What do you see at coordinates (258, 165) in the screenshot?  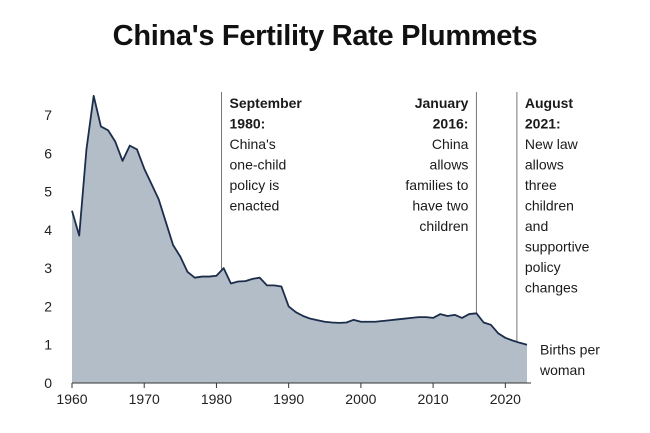 I see `annotation-text-line: one-child` at bounding box center [258, 165].